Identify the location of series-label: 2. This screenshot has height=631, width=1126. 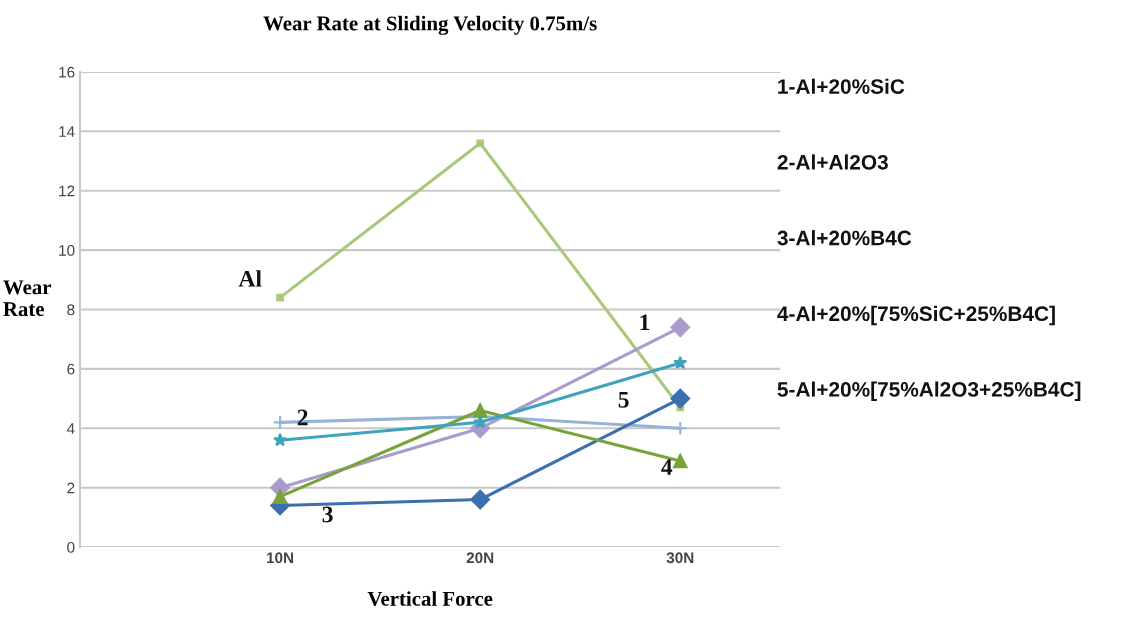
(302, 417).